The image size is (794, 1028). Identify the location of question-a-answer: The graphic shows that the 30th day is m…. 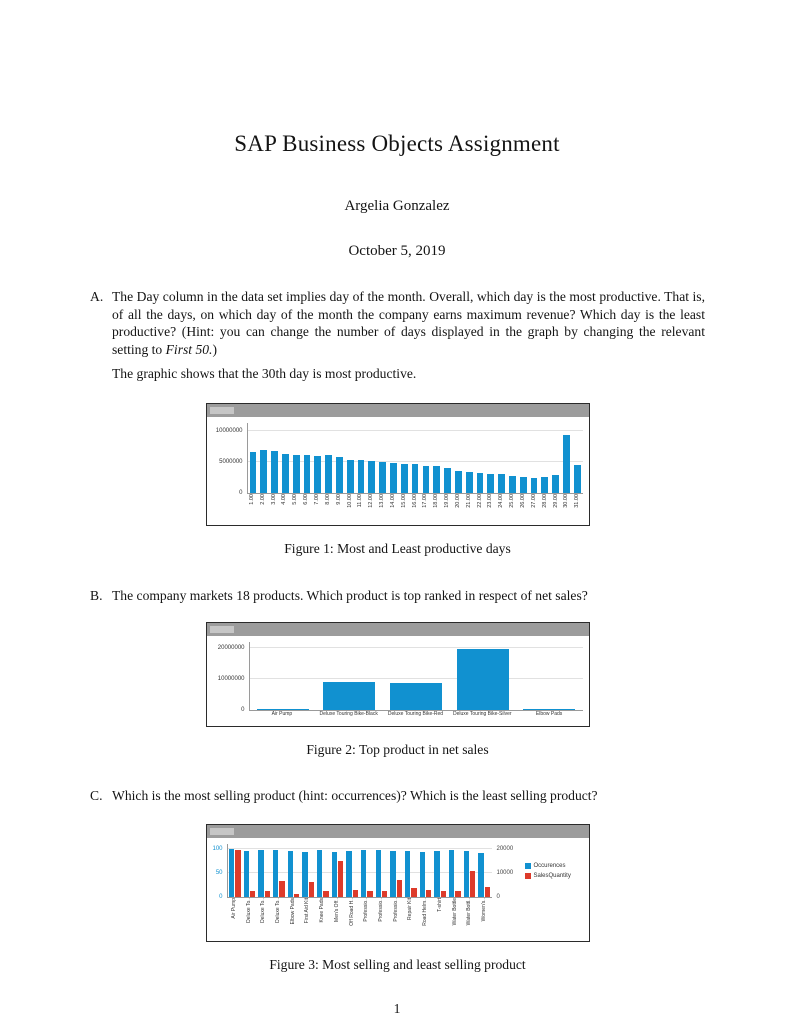
(264, 374).